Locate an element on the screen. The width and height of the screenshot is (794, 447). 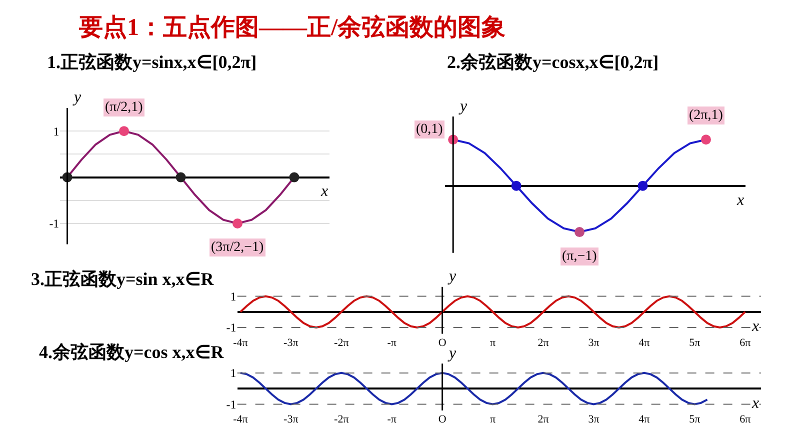
chart-title: 2.余弦函数y=cosx,x∈[0,2π] is located at coordinates (553, 62).